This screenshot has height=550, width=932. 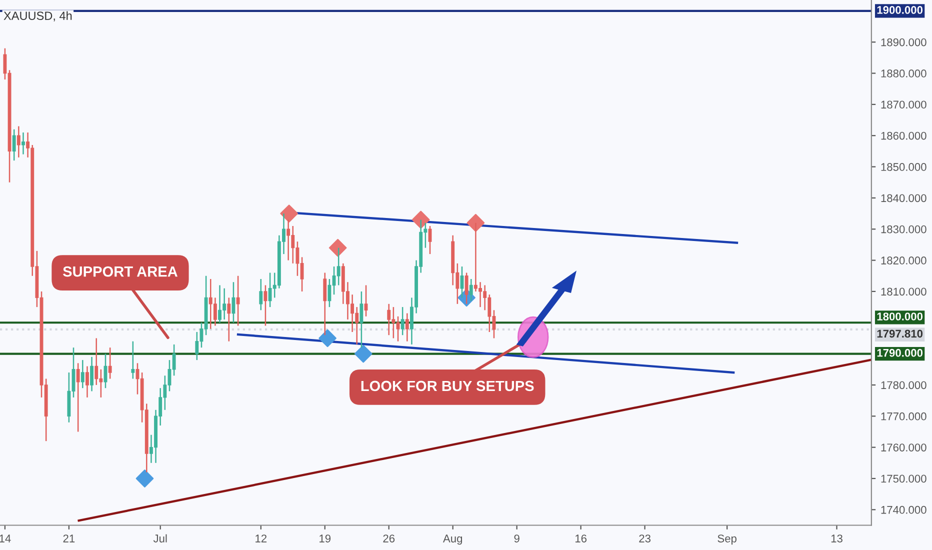 I want to click on y-tick-label: 1820.000, so click(x=903, y=260).